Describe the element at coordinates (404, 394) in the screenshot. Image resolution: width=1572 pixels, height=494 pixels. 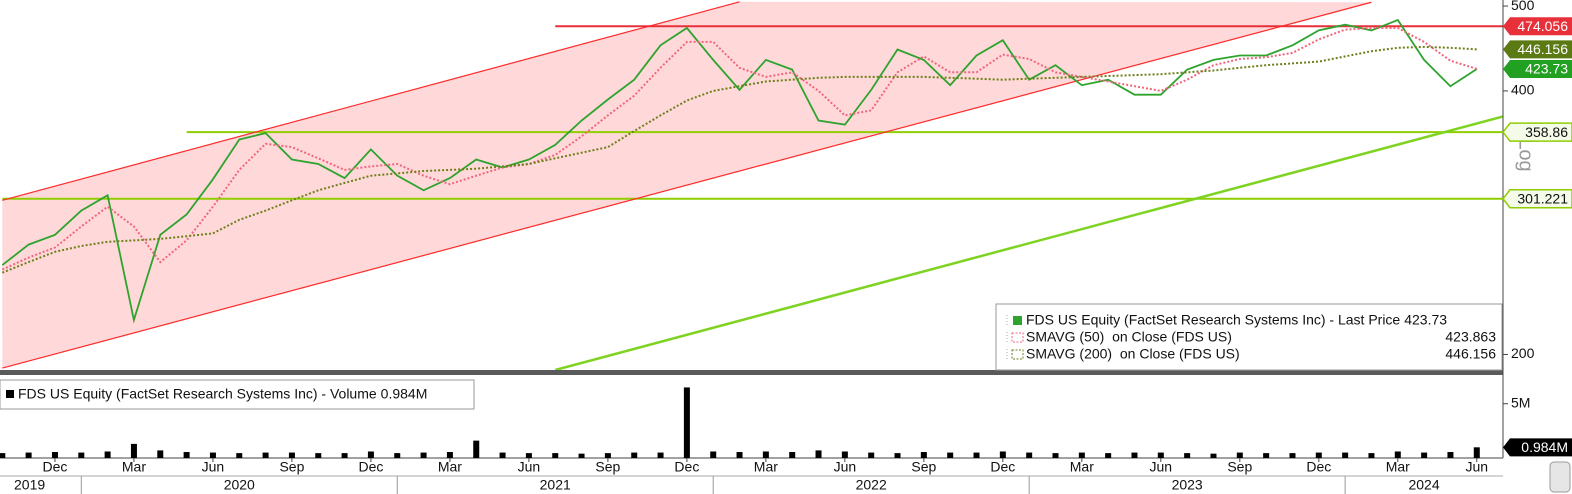
I see `volume-legend-value: 0.984M` at that location.